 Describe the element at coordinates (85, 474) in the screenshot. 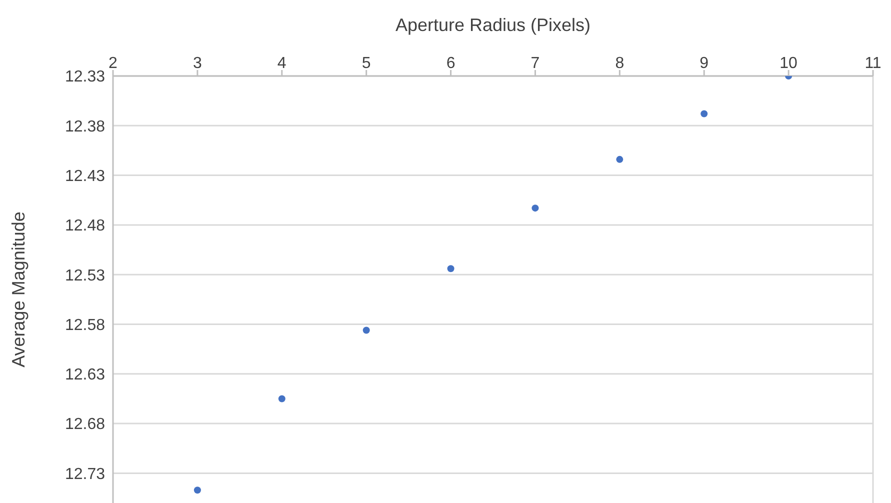

I see `y-tick-label: 12.73` at that location.